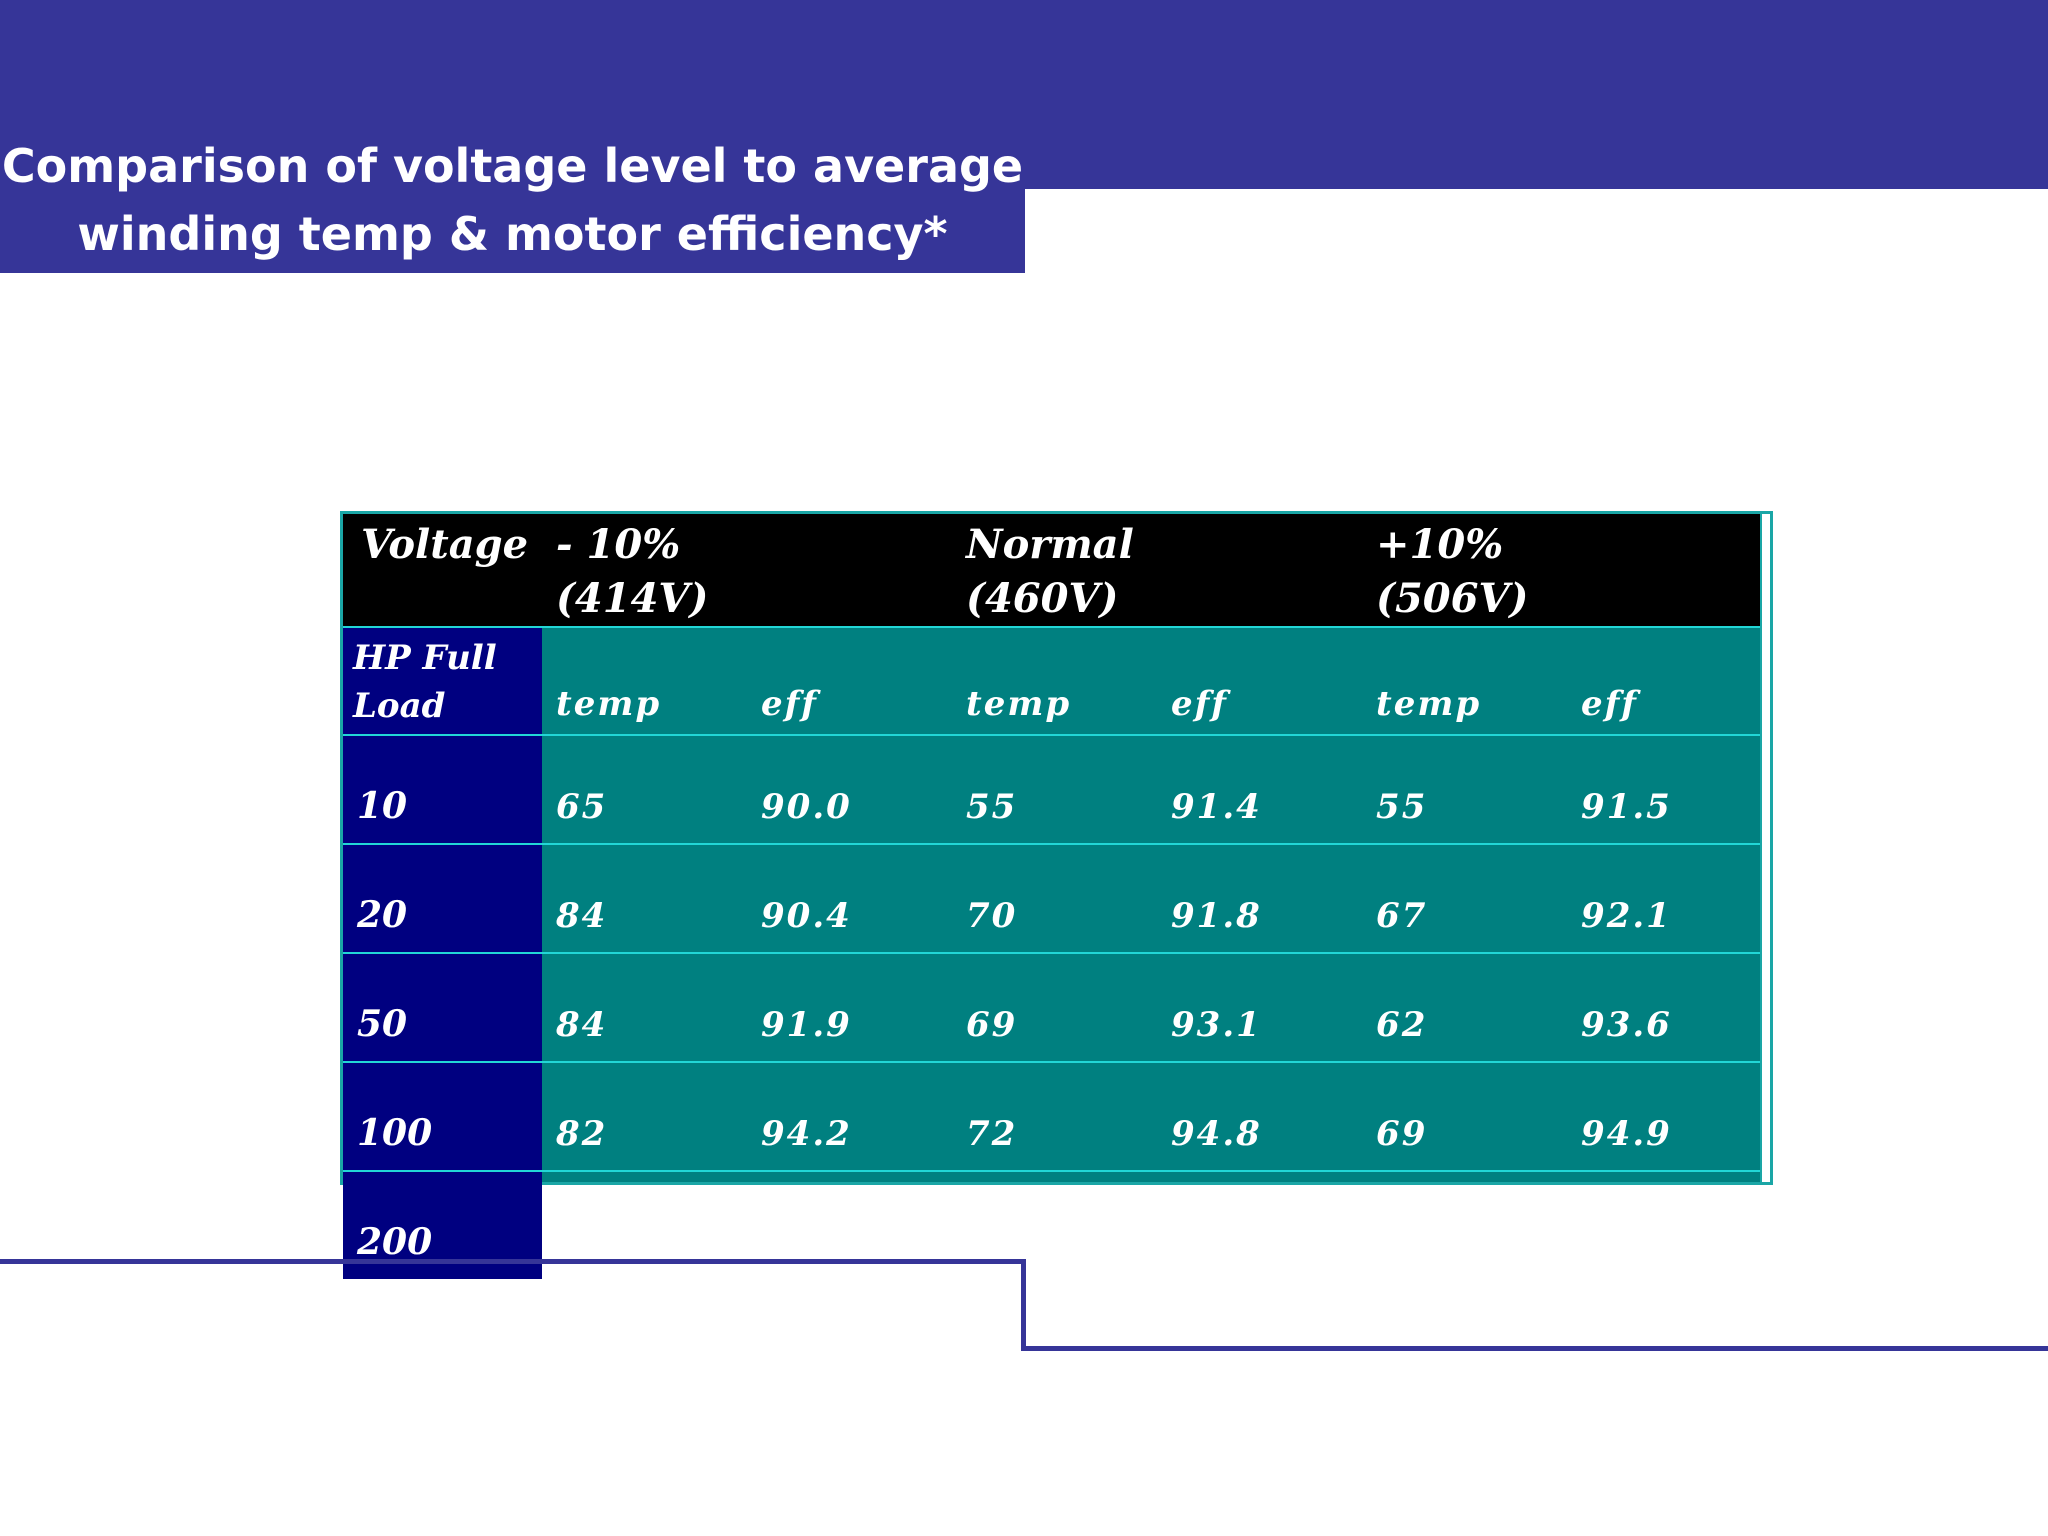  I want to click on footer-rule-step, so click(1023, 1305).